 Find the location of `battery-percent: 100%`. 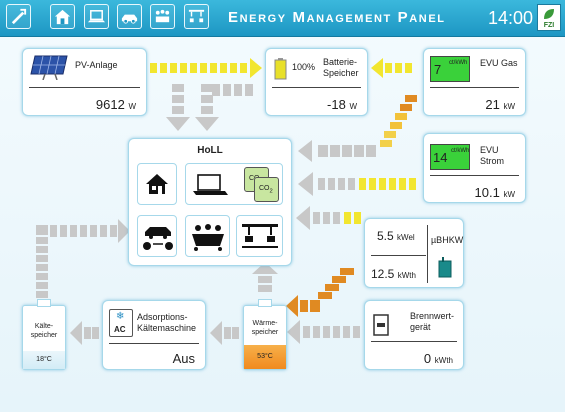

battery-percent: 100% is located at coordinates (304, 67).